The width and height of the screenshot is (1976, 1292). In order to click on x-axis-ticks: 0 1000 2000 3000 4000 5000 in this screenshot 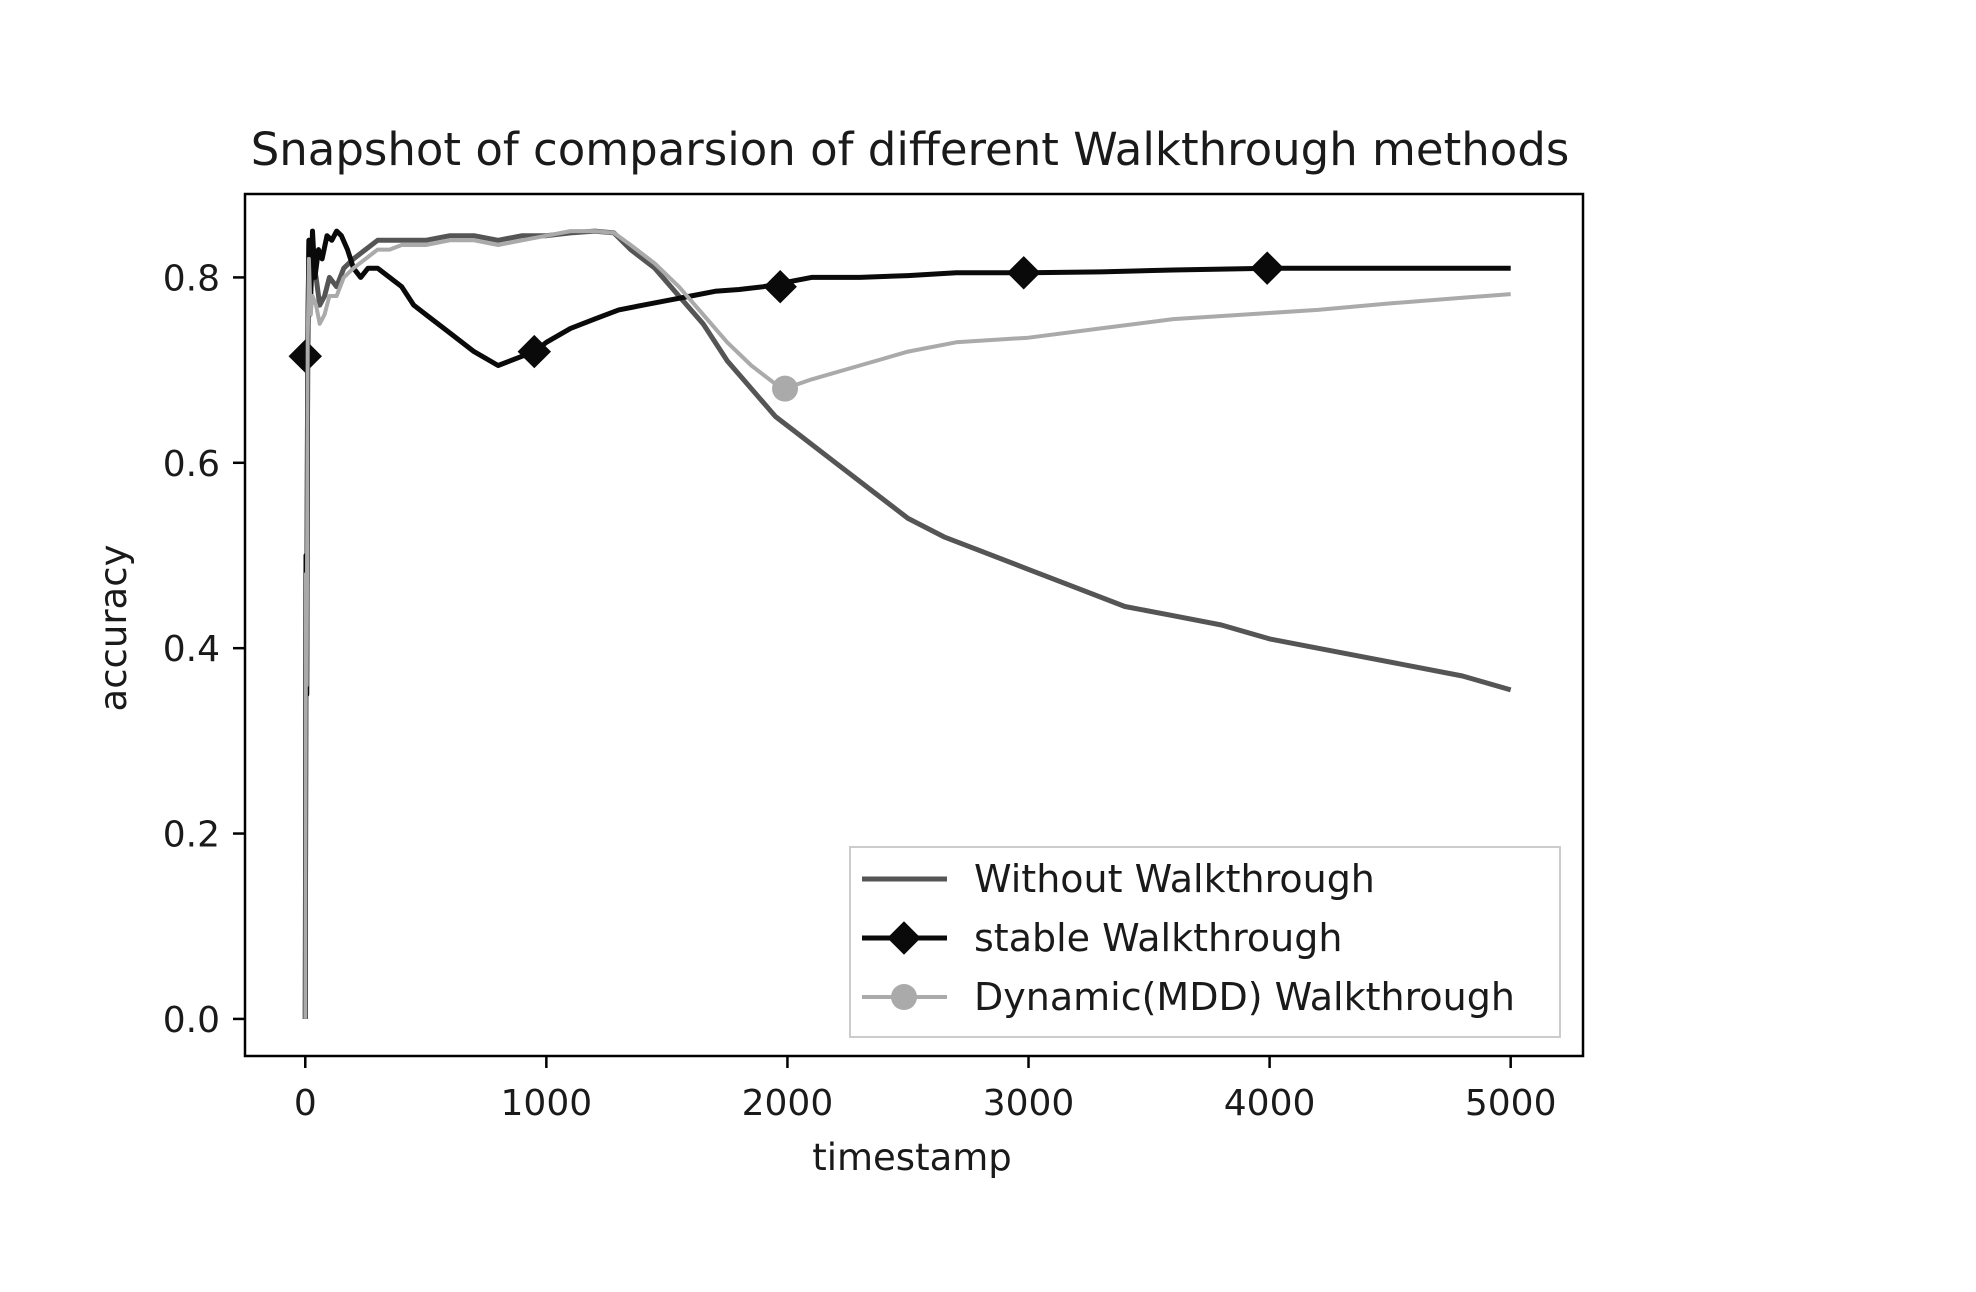, I will do `click(925, 1090)`.